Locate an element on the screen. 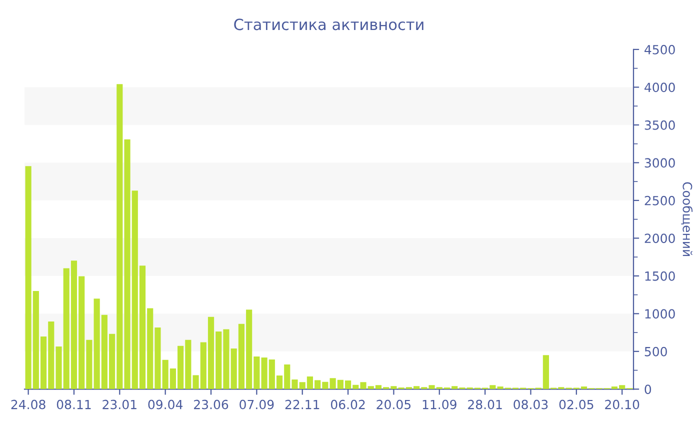 This screenshot has height=430, width=700. x-tick-label: 23.01 is located at coordinates (119, 405).